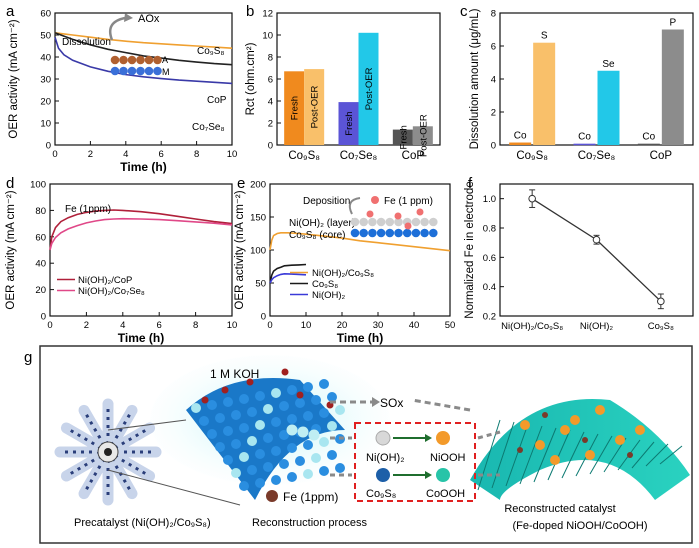 This screenshot has width=699, height=548. Describe the element at coordinates (108, 452) in the screenshot. I see `core-dot` at that location.